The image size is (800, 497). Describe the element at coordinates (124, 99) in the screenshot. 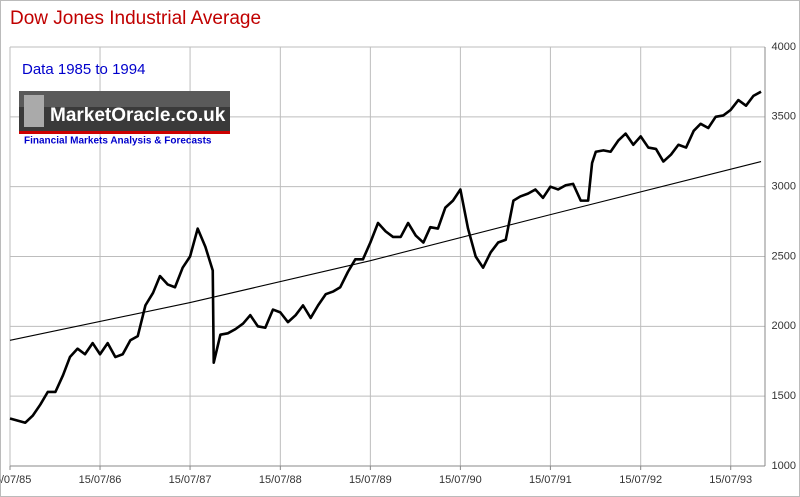

I see `logo-shine` at that location.